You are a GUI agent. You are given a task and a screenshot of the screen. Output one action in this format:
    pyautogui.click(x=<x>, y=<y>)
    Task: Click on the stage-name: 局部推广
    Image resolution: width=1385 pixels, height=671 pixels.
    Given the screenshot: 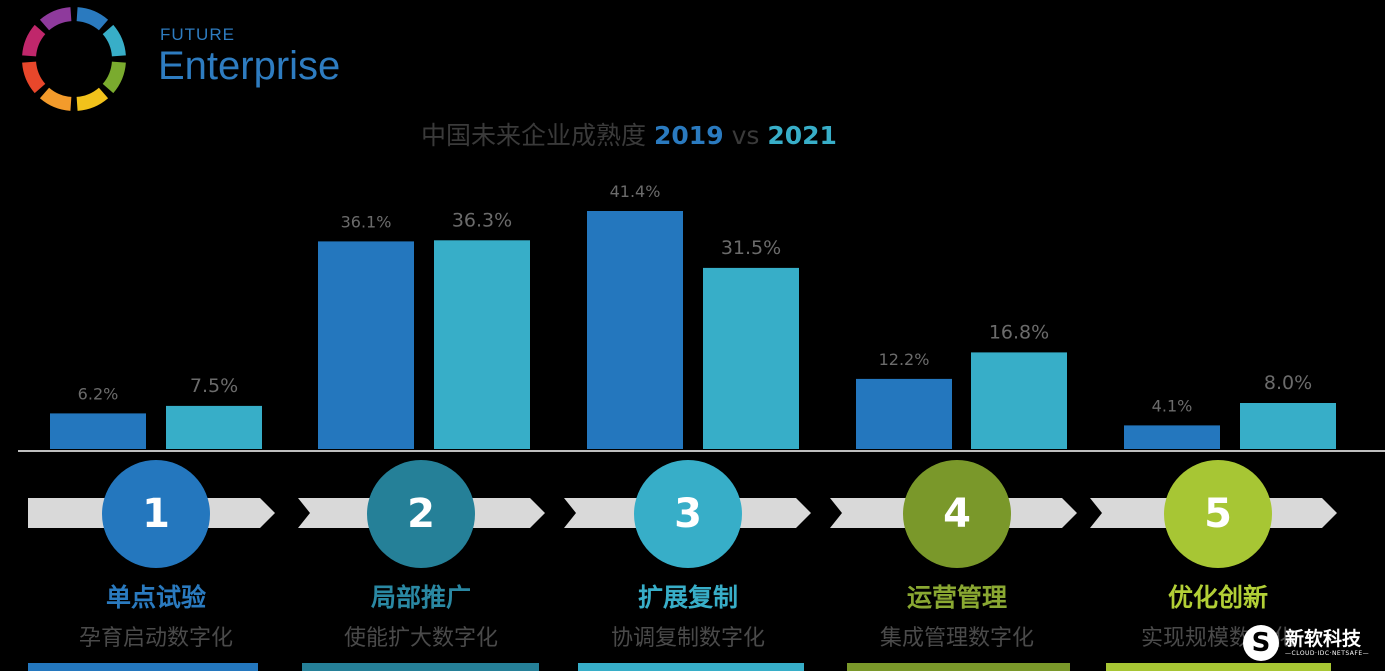 What is the action you would take?
    pyautogui.click(x=420, y=597)
    